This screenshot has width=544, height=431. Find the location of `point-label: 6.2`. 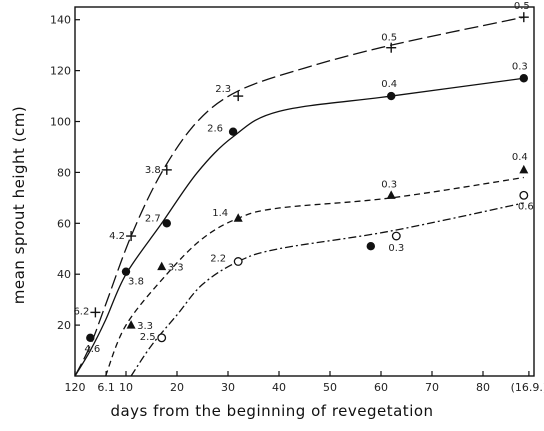

point-label: 6.2 is located at coordinates (81, 311).